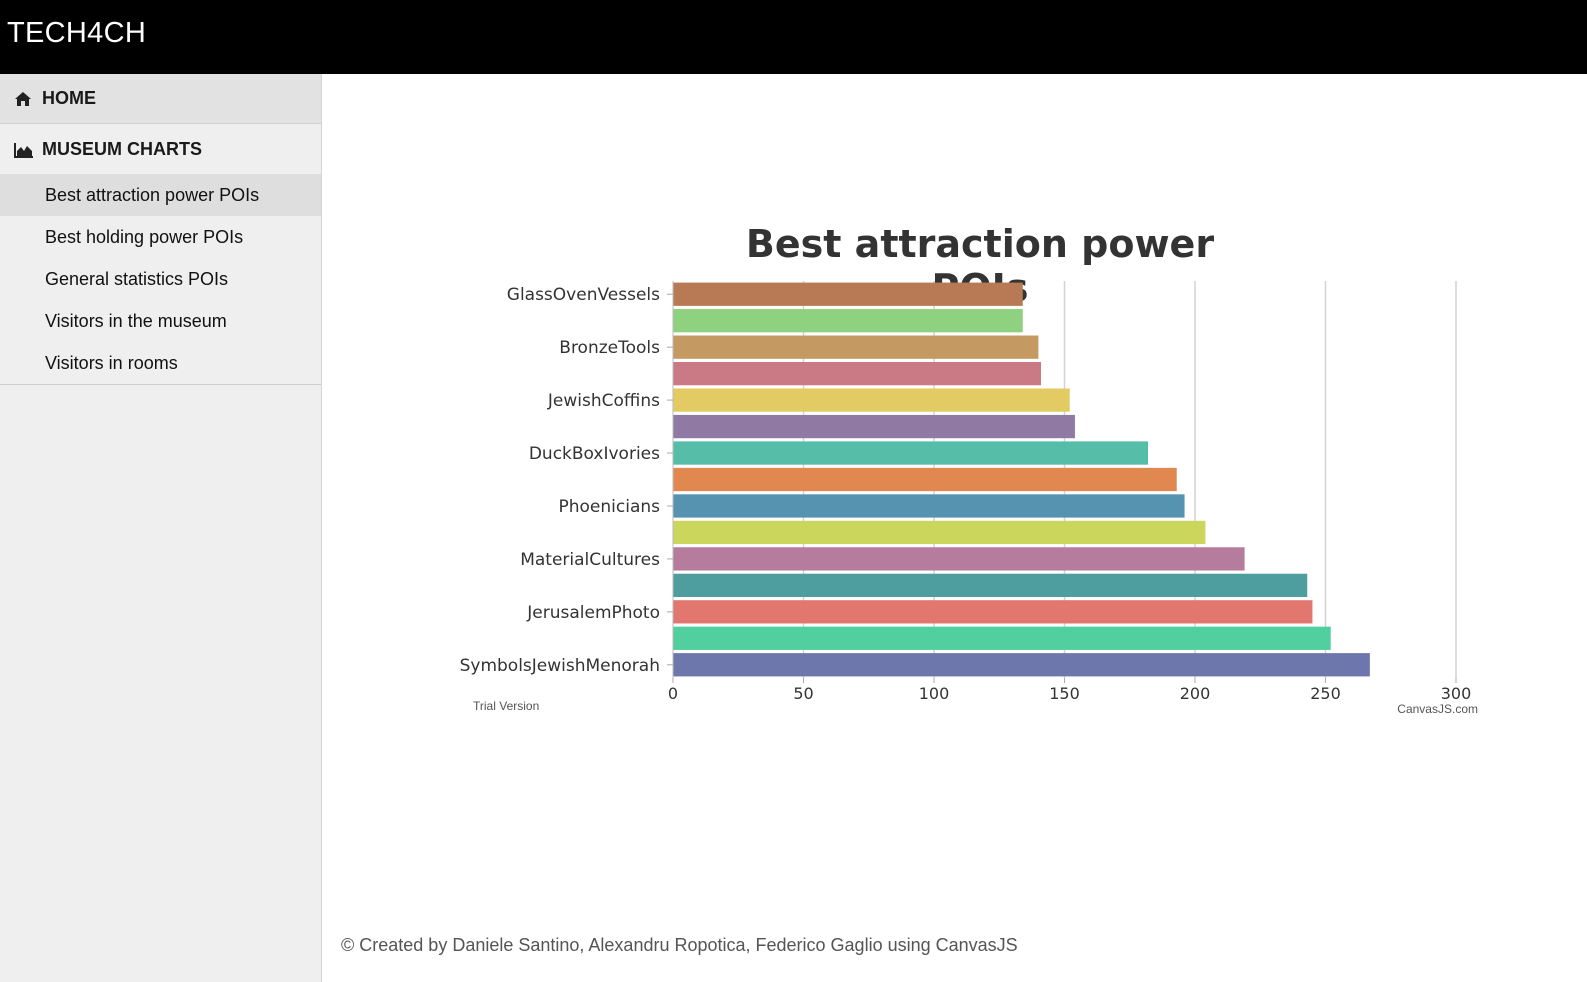 Image resolution: width=1587 pixels, height=982 pixels. Describe the element at coordinates (144, 236) in the screenshot. I see `sidebar-item-best-holding: Best holding power POIs` at that location.